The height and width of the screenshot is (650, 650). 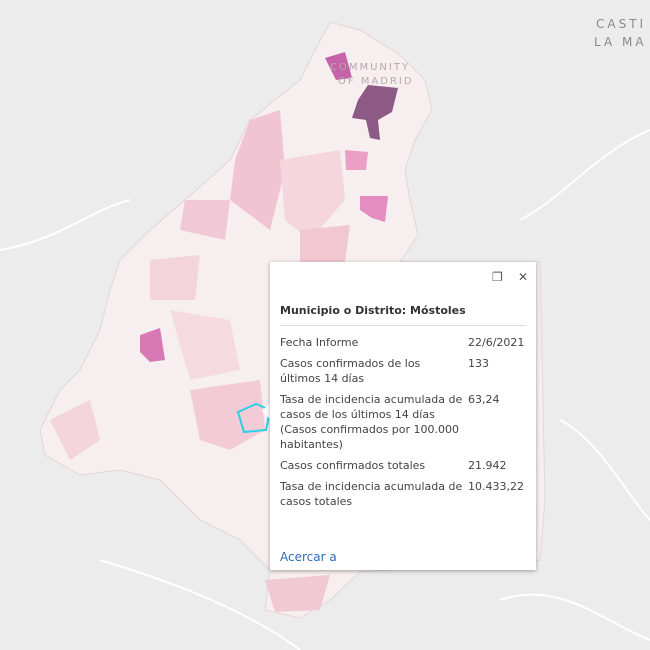 What do you see at coordinates (403, 309) in the screenshot?
I see `popup-title: Municipio o Distrito: Móstoles` at bounding box center [403, 309].